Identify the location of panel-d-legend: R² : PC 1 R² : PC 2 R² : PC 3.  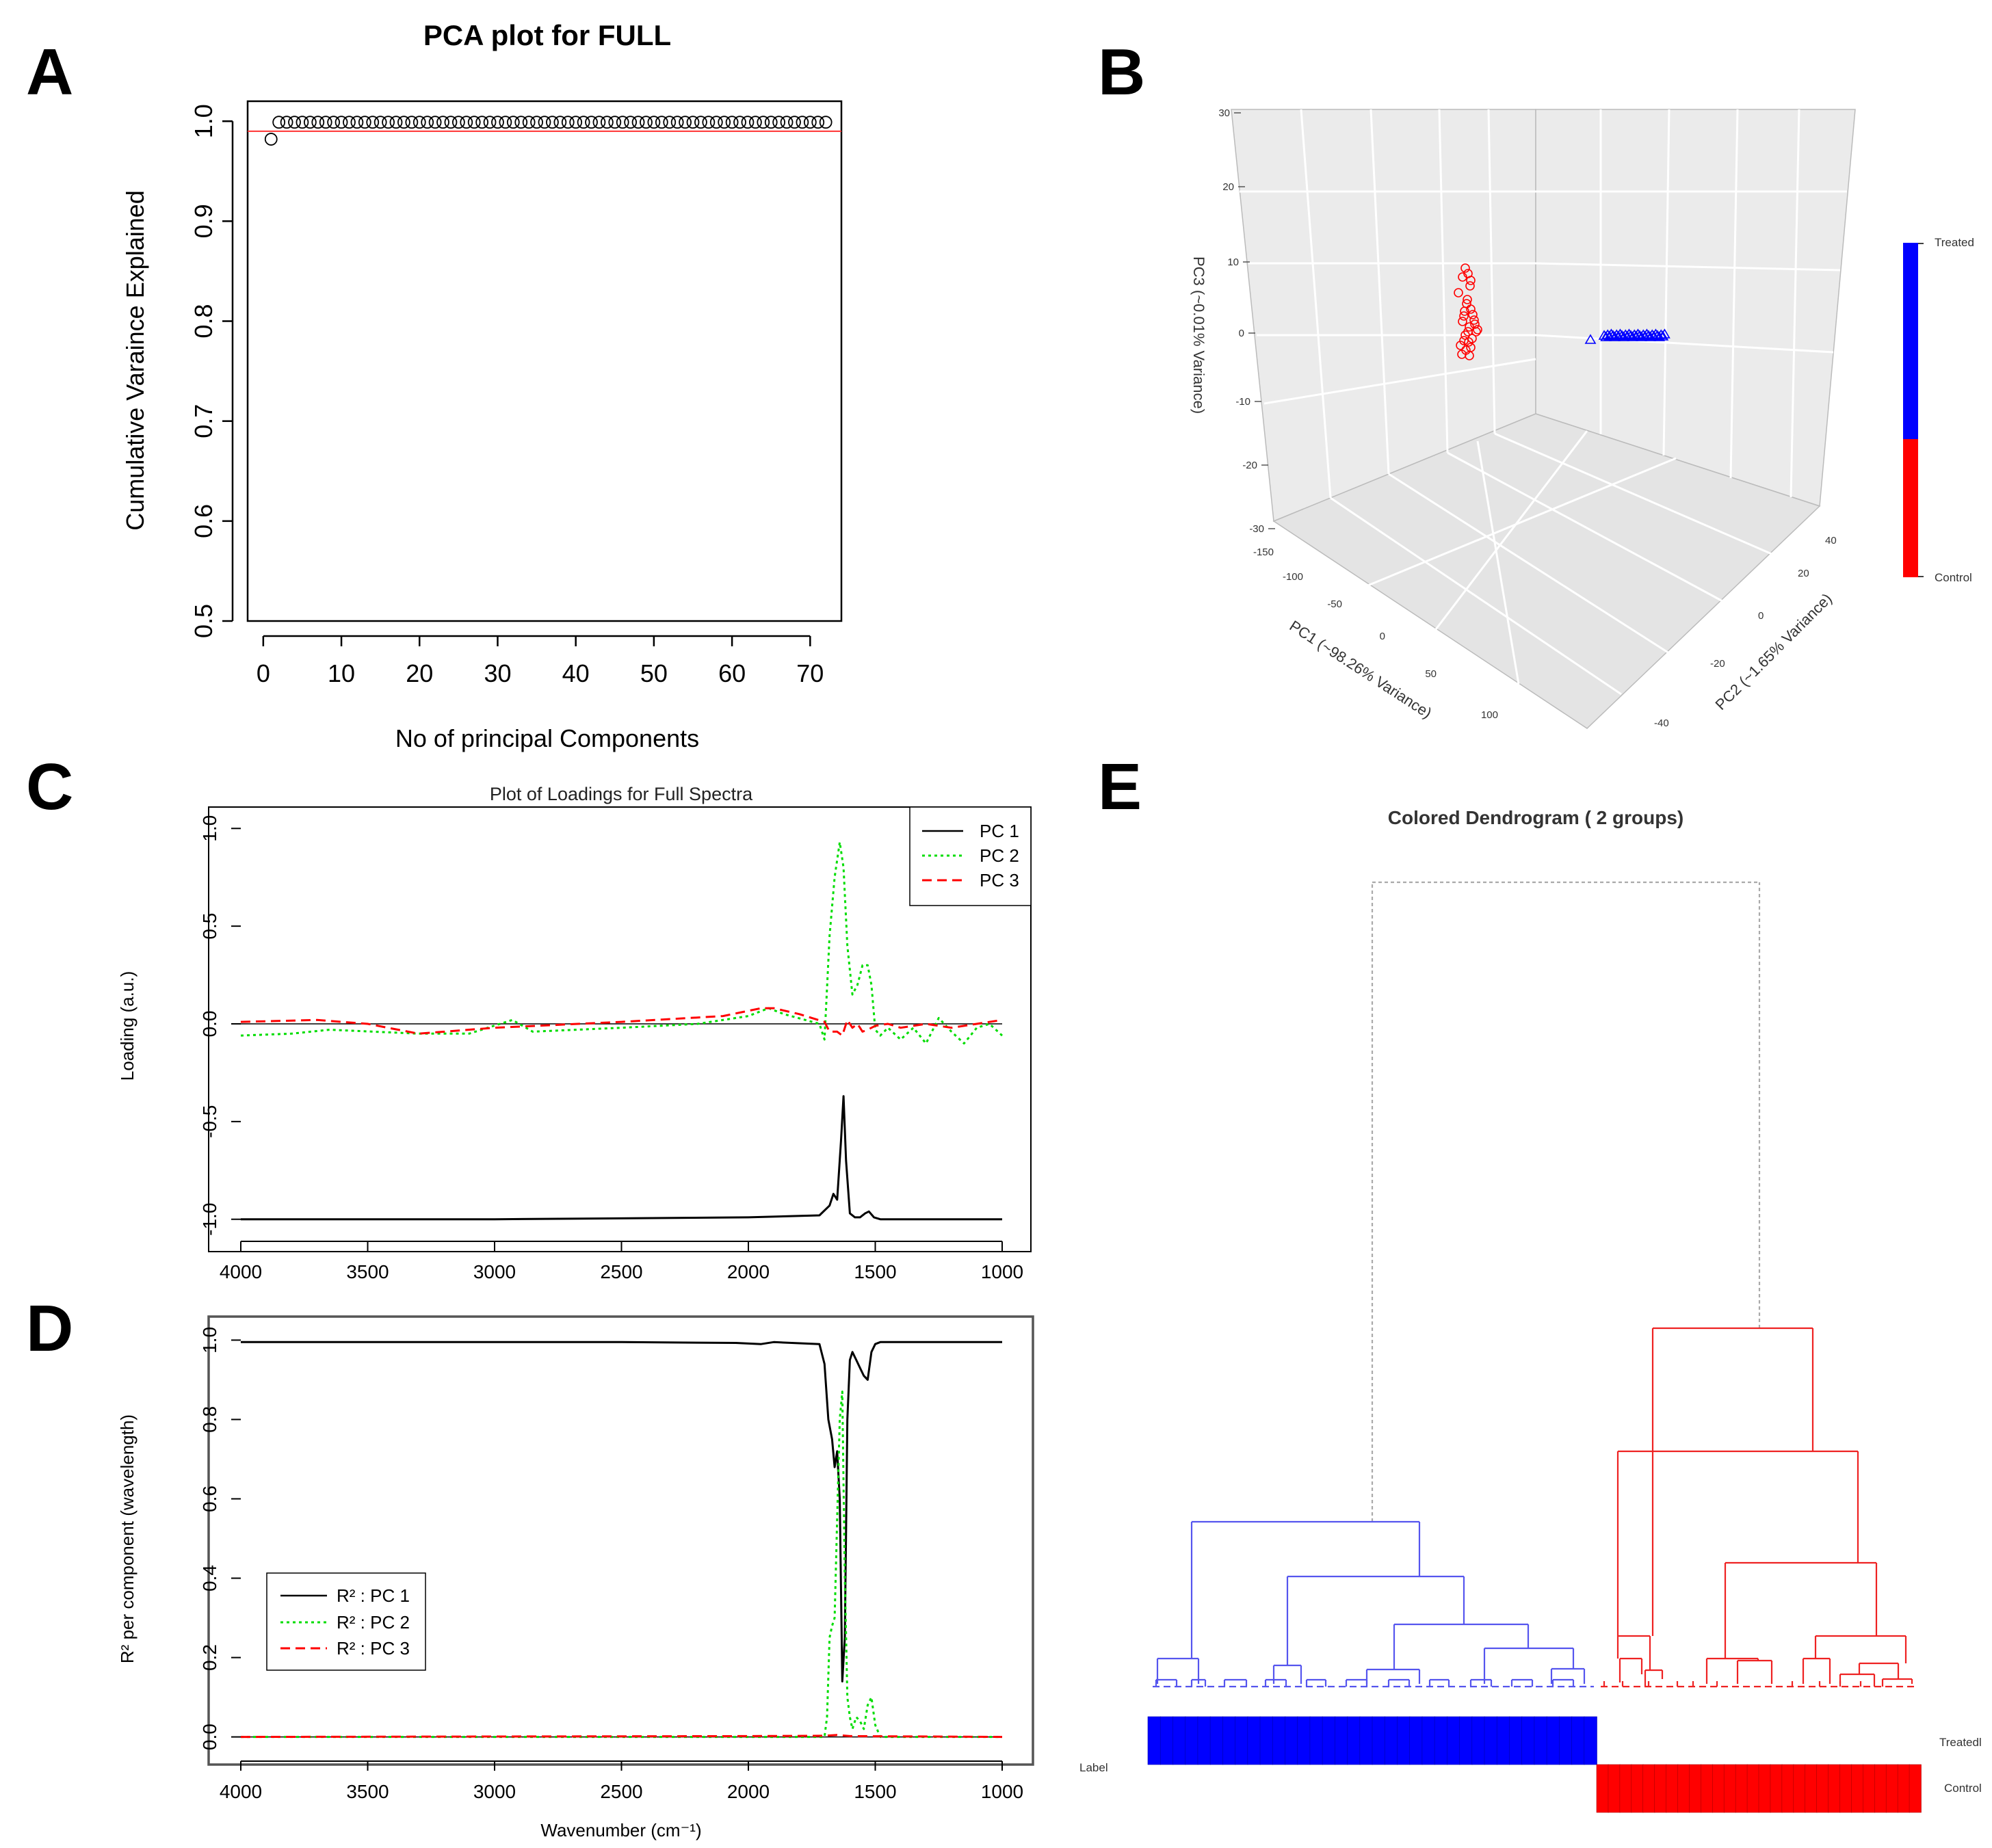
(346, 1621).